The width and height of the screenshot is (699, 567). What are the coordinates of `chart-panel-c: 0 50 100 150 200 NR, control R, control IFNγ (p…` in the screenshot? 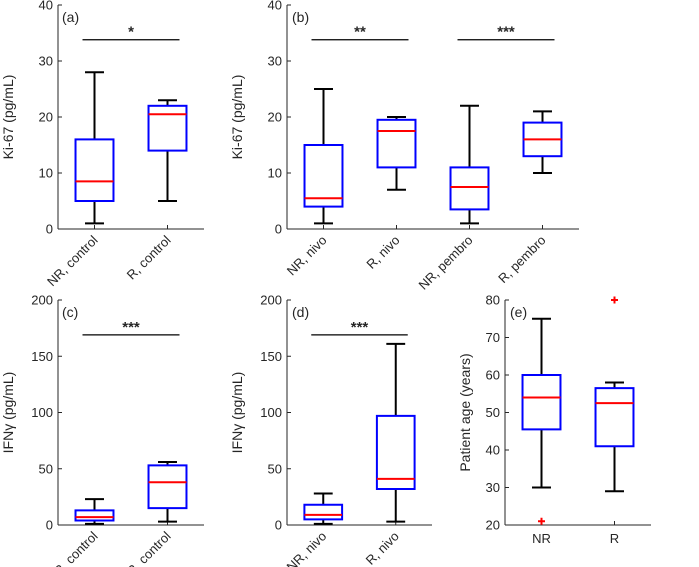 It's located at (102, 430).